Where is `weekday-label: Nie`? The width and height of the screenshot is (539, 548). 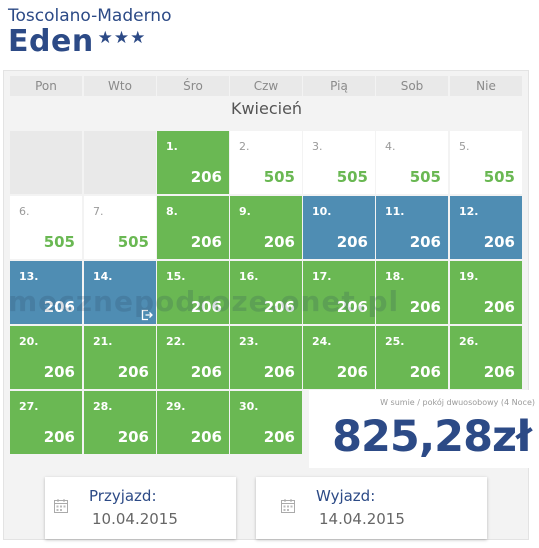 weekday-label: Nie is located at coordinates (486, 86).